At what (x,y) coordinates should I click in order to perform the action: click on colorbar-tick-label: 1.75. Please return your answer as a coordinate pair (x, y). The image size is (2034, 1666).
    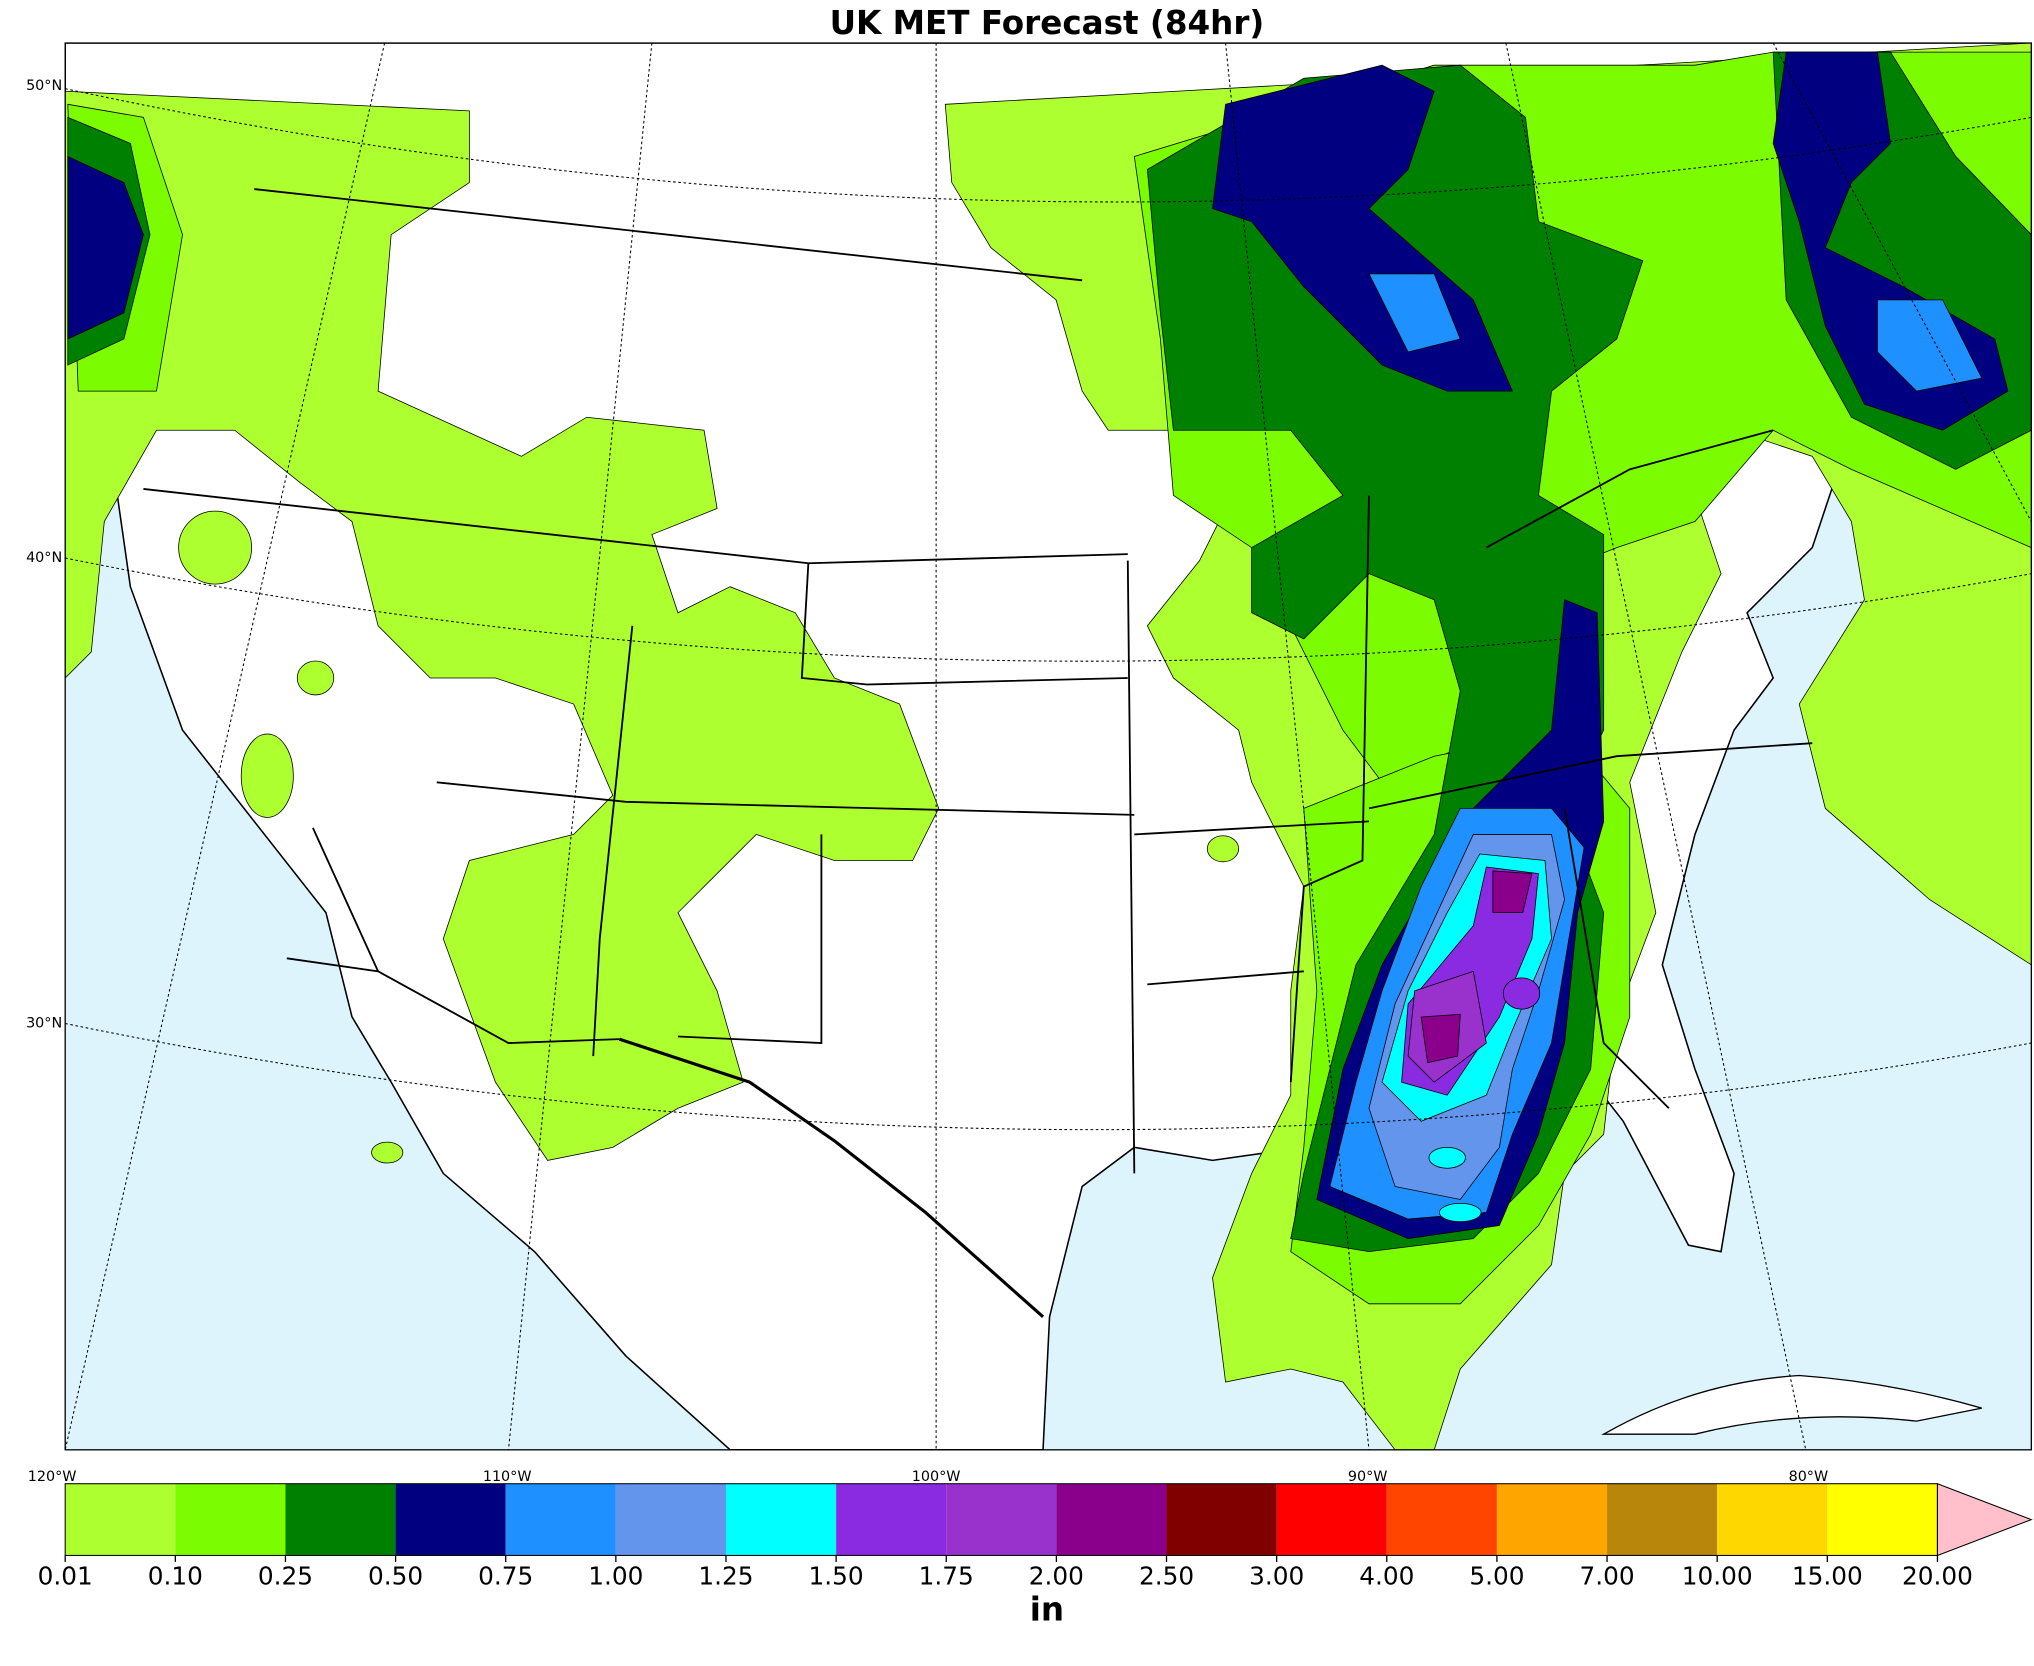
    Looking at the image, I should click on (946, 1576).